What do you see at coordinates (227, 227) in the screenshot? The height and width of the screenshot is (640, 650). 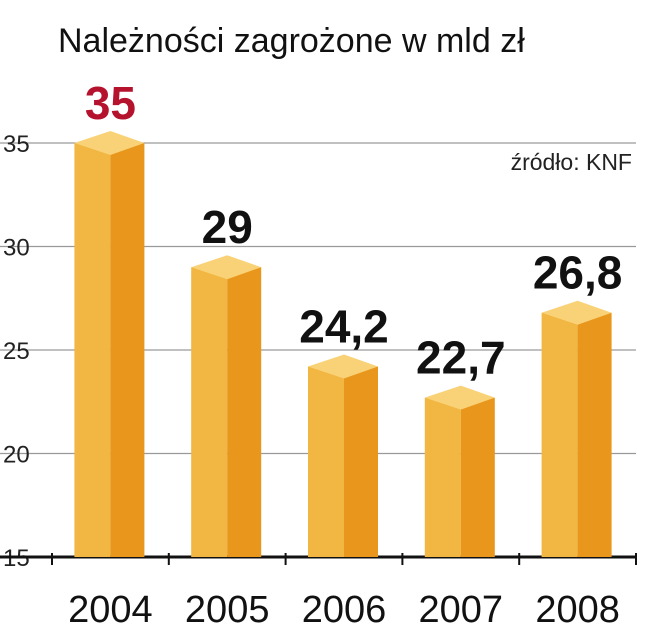 I see `value-label: 29` at bounding box center [227, 227].